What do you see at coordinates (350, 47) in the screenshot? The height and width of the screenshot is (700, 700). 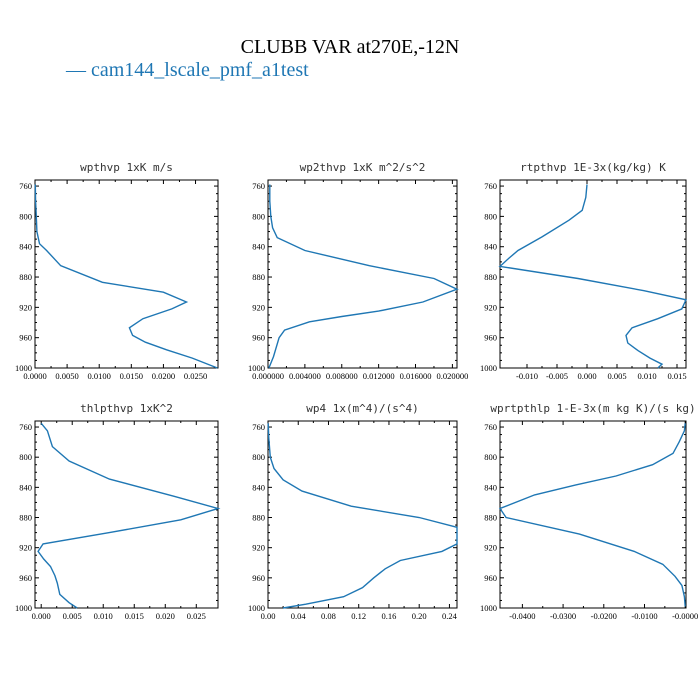 I see `page-title: CLUBB VAR at270E,-12N` at bounding box center [350, 47].